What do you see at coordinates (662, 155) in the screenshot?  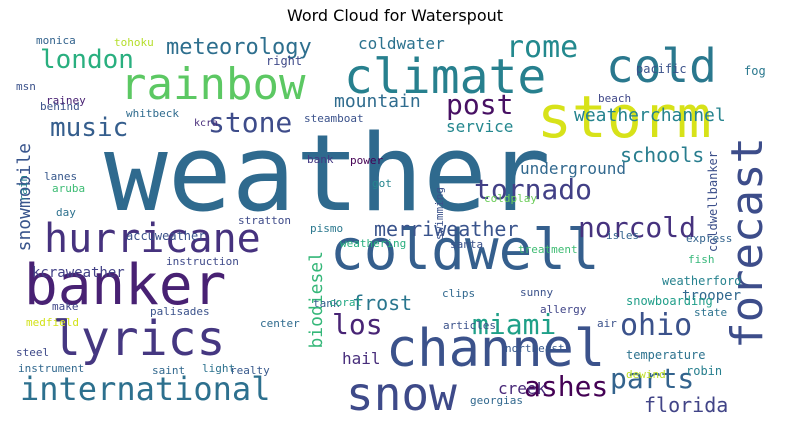 I see `word: schools` at bounding box center [662, 155].